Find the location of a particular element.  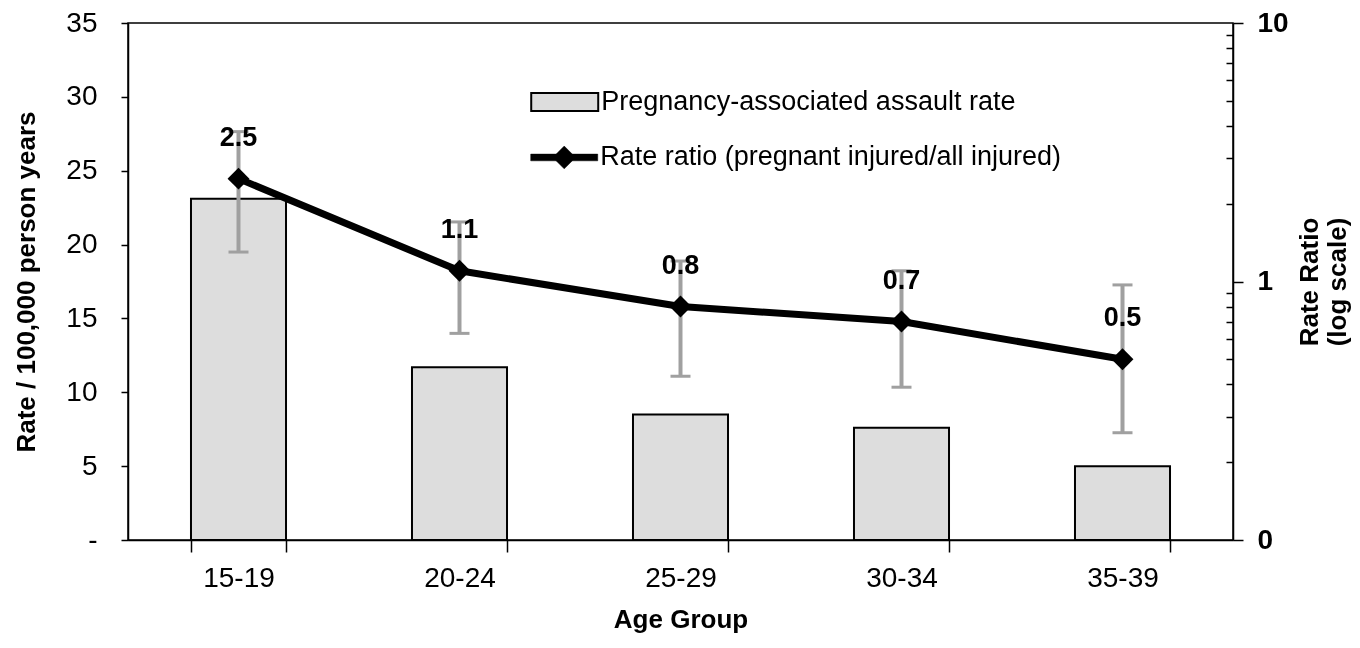

x-axis-title: Age Group is located at coordinates (681, 618).